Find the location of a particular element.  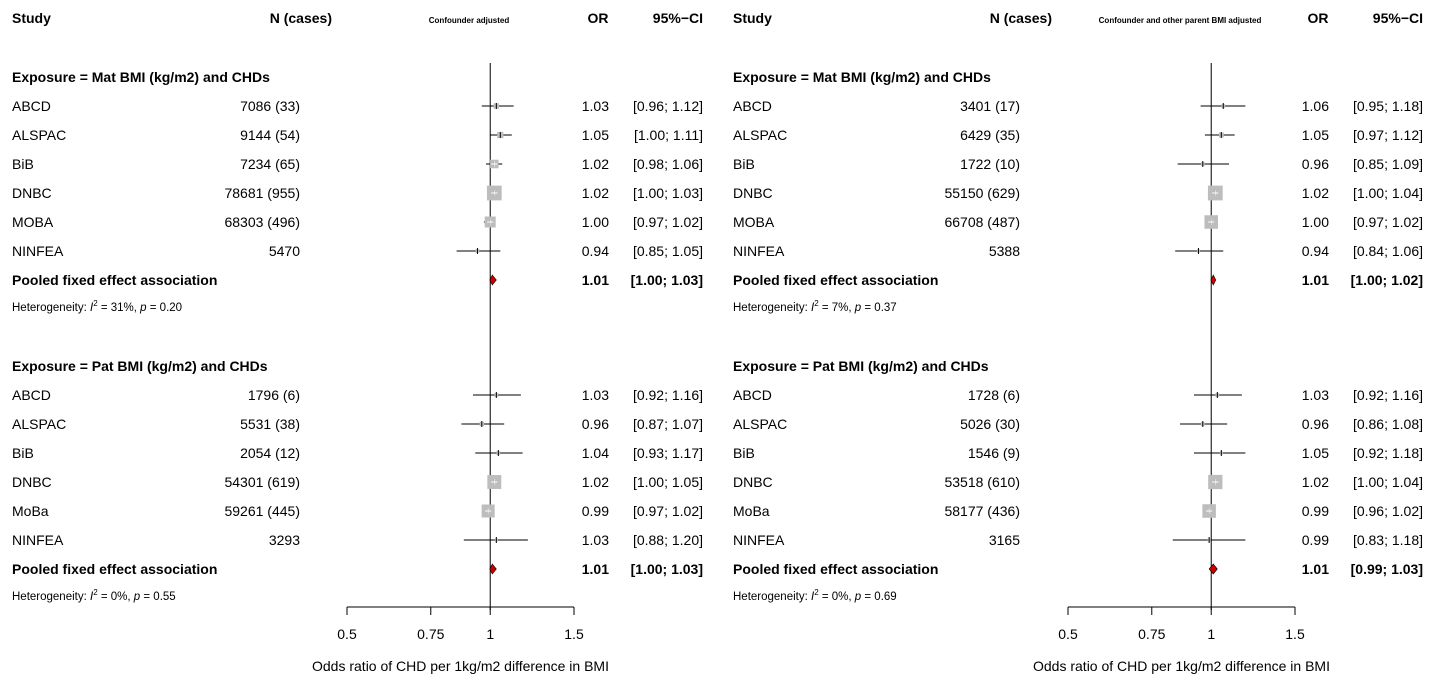

heterogeneity-het-i2-val: = 7%, is located at coordinates (837, 308).